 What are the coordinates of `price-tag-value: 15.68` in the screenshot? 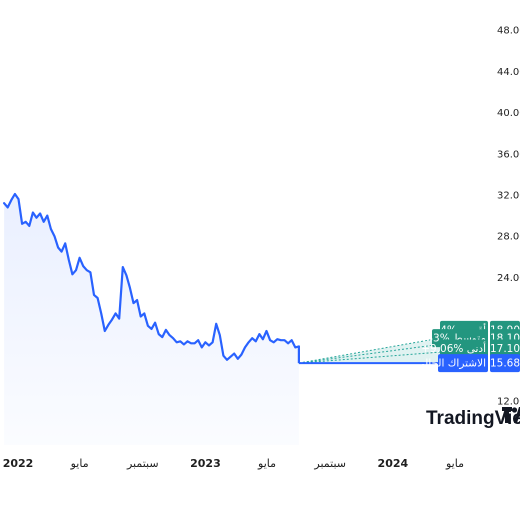 It's located at (505, 364).